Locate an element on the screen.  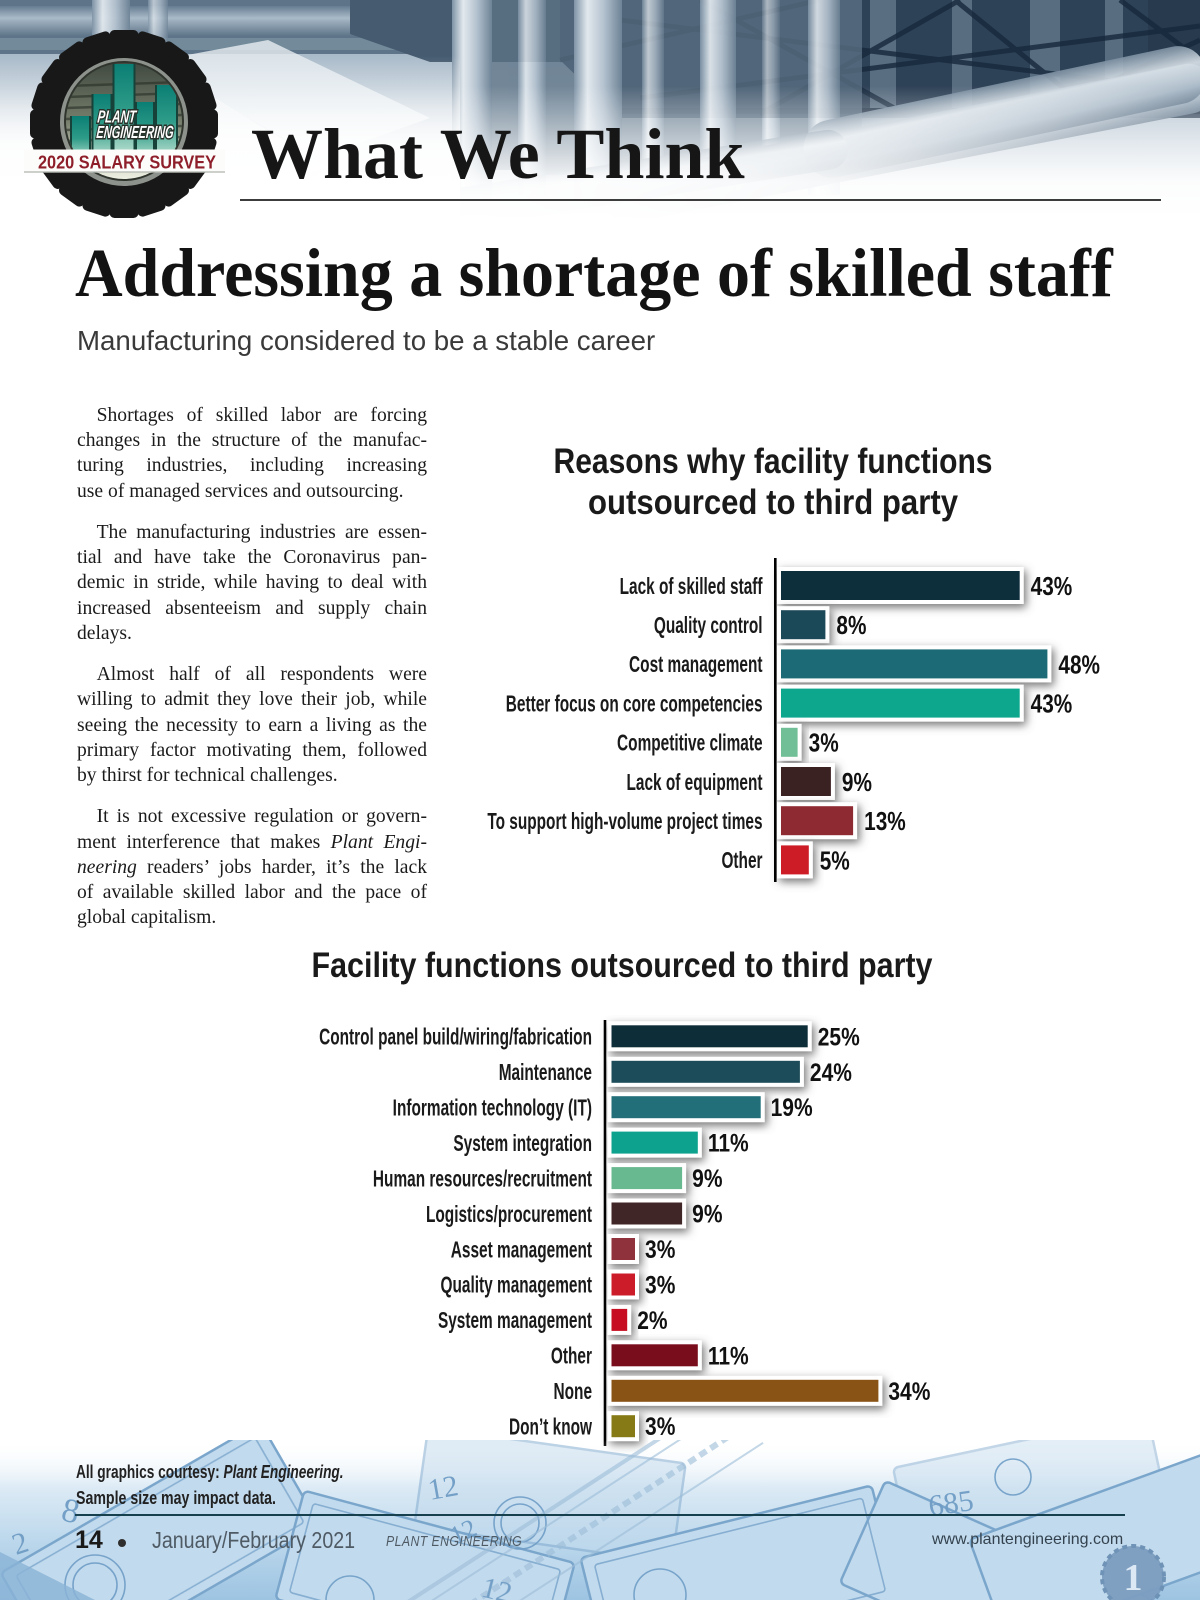
svg-text: 19% is located at coordinates (792, 1107).